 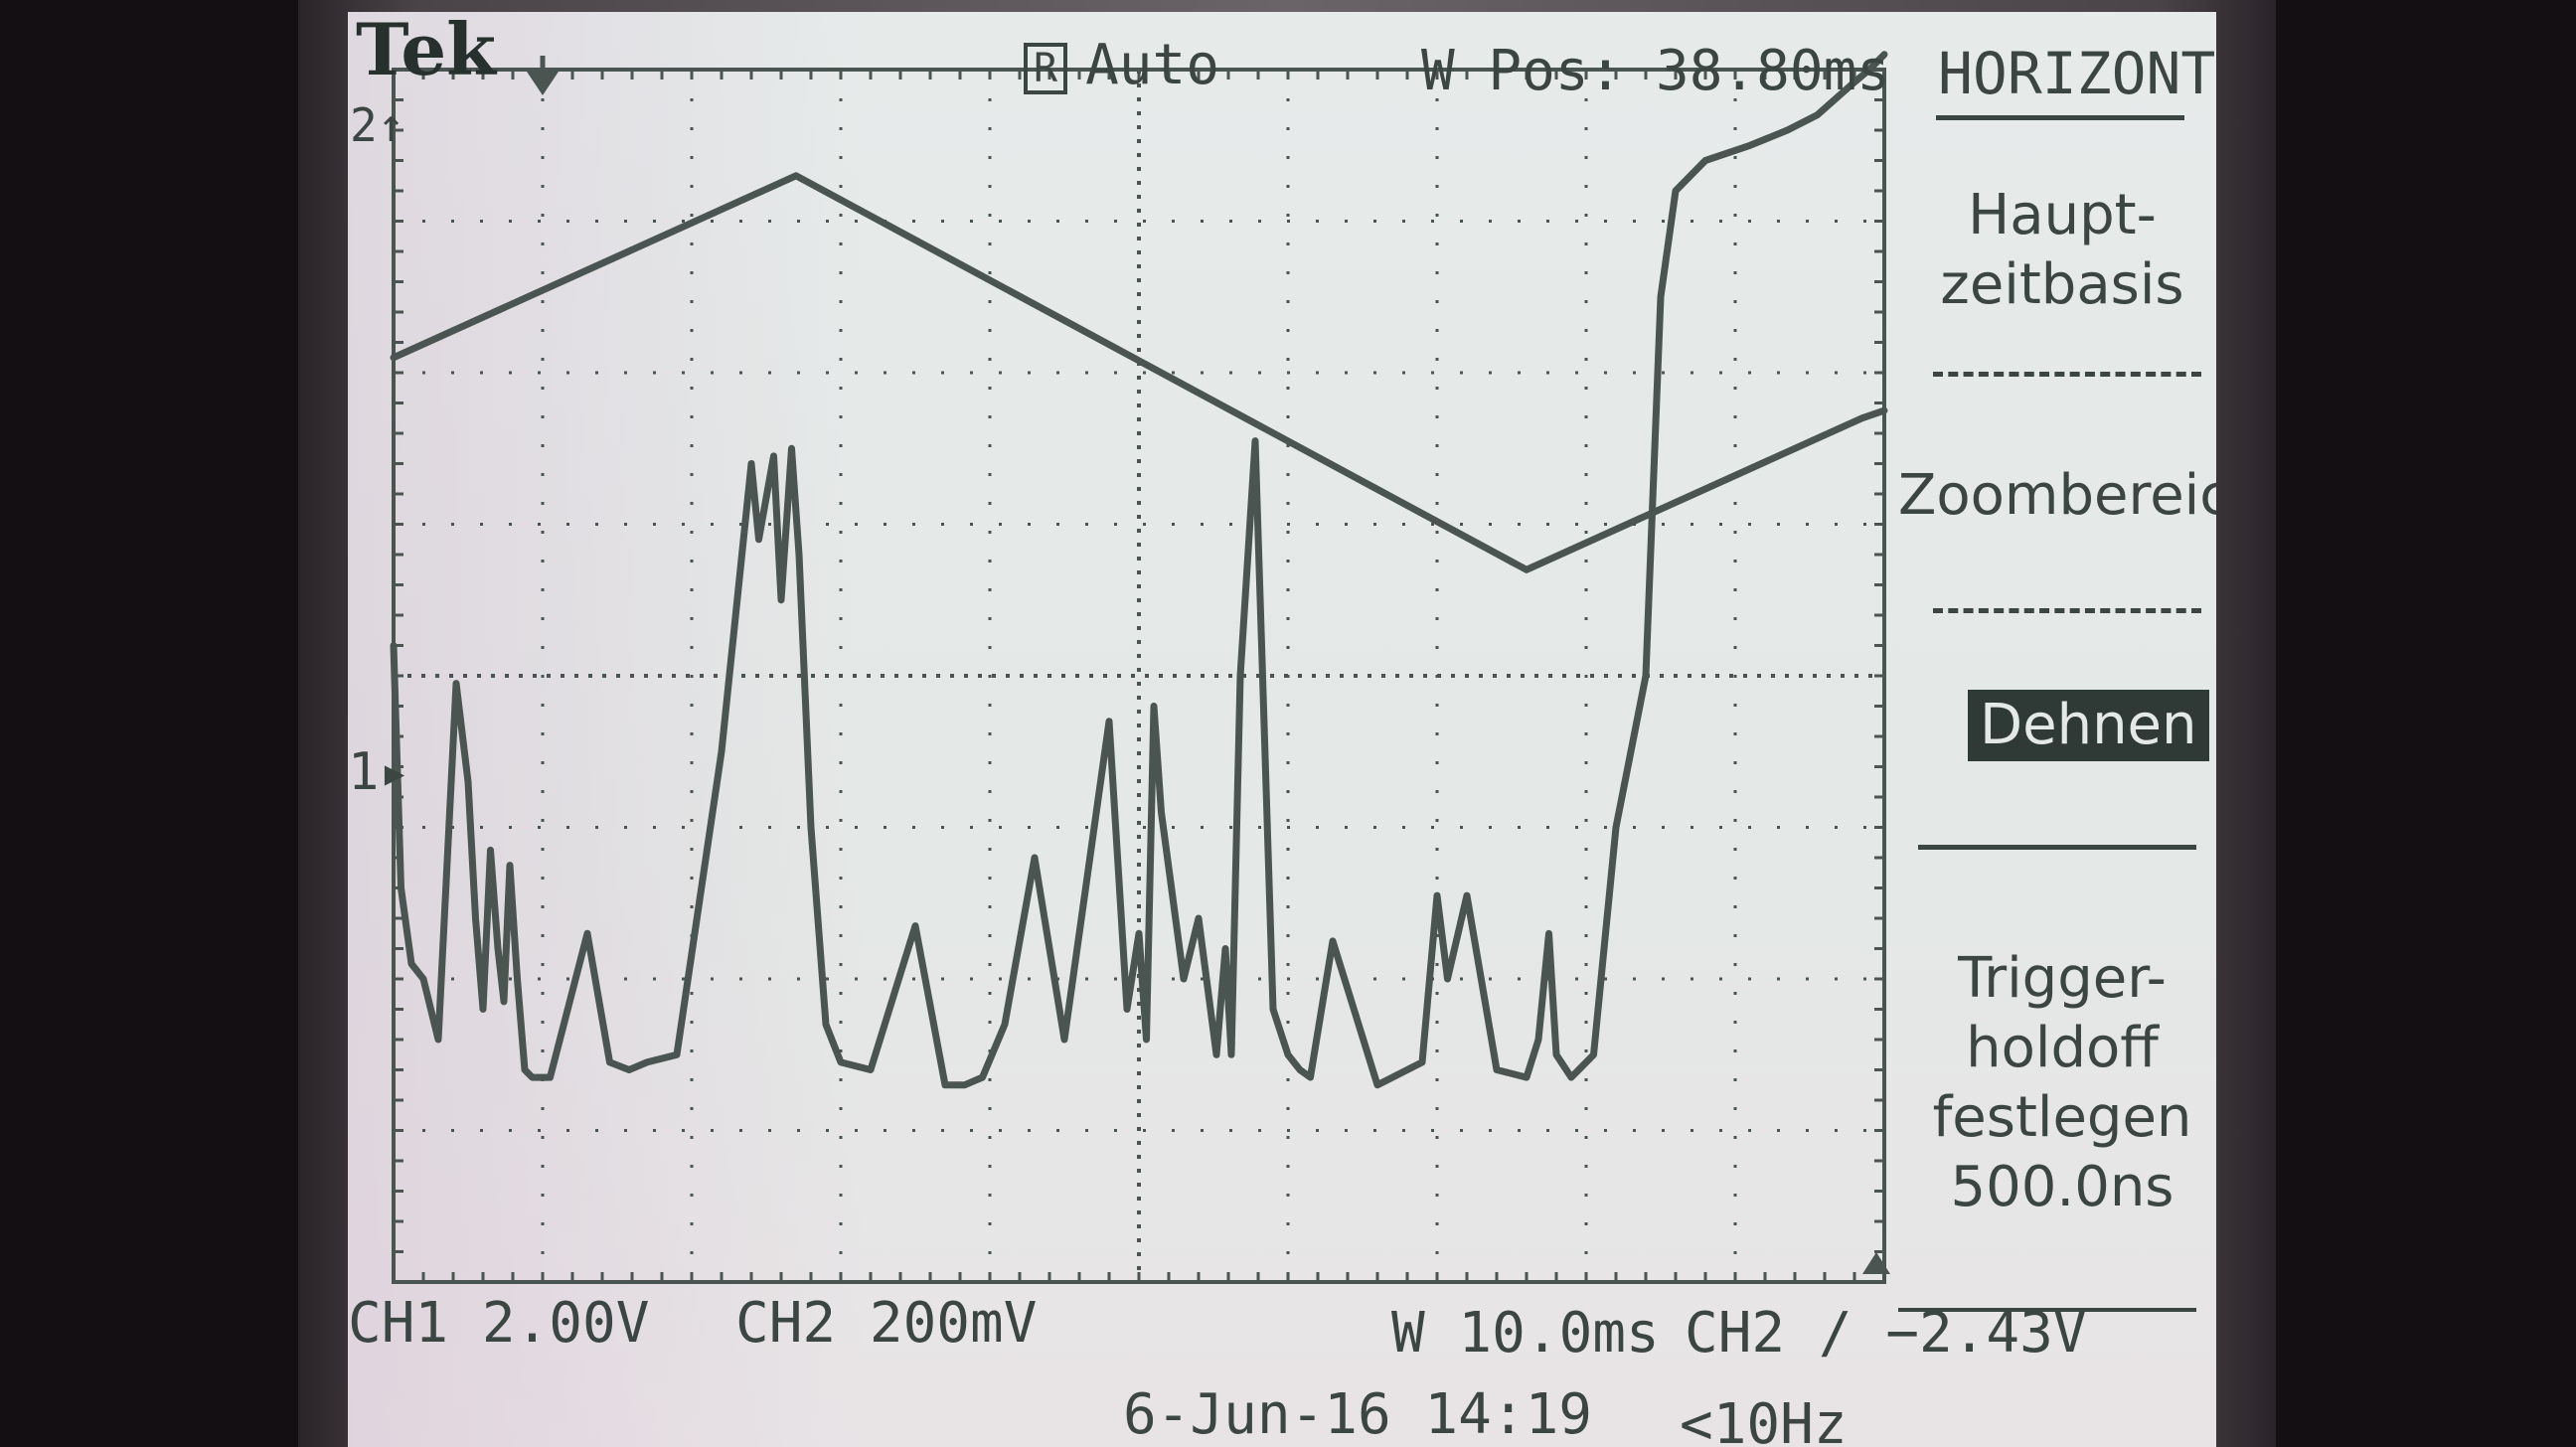 What do you see at coordinates (1525, 1334) in the screenshot?
I see `timebase-readout: W 10.0ms` at bounding box center [1525, 1334].